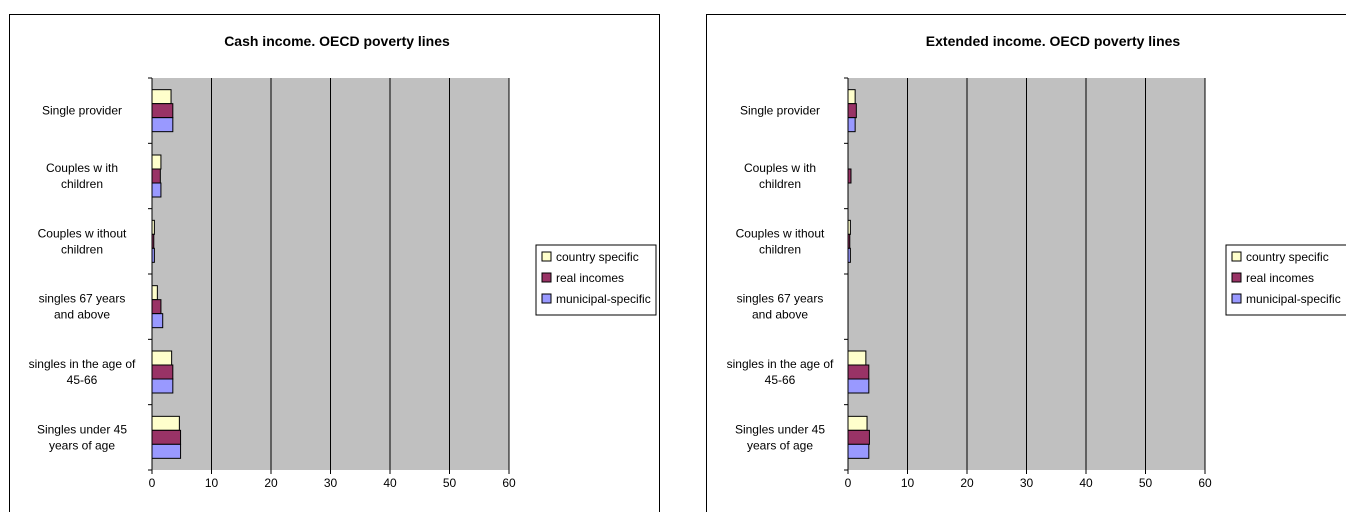 The height and width of the screenshot is (513, 1346). Describe the element at coordinates (1053, 41) in the screenshot. I see `chart-title: Extended income. OECD poverty lines` at that location.